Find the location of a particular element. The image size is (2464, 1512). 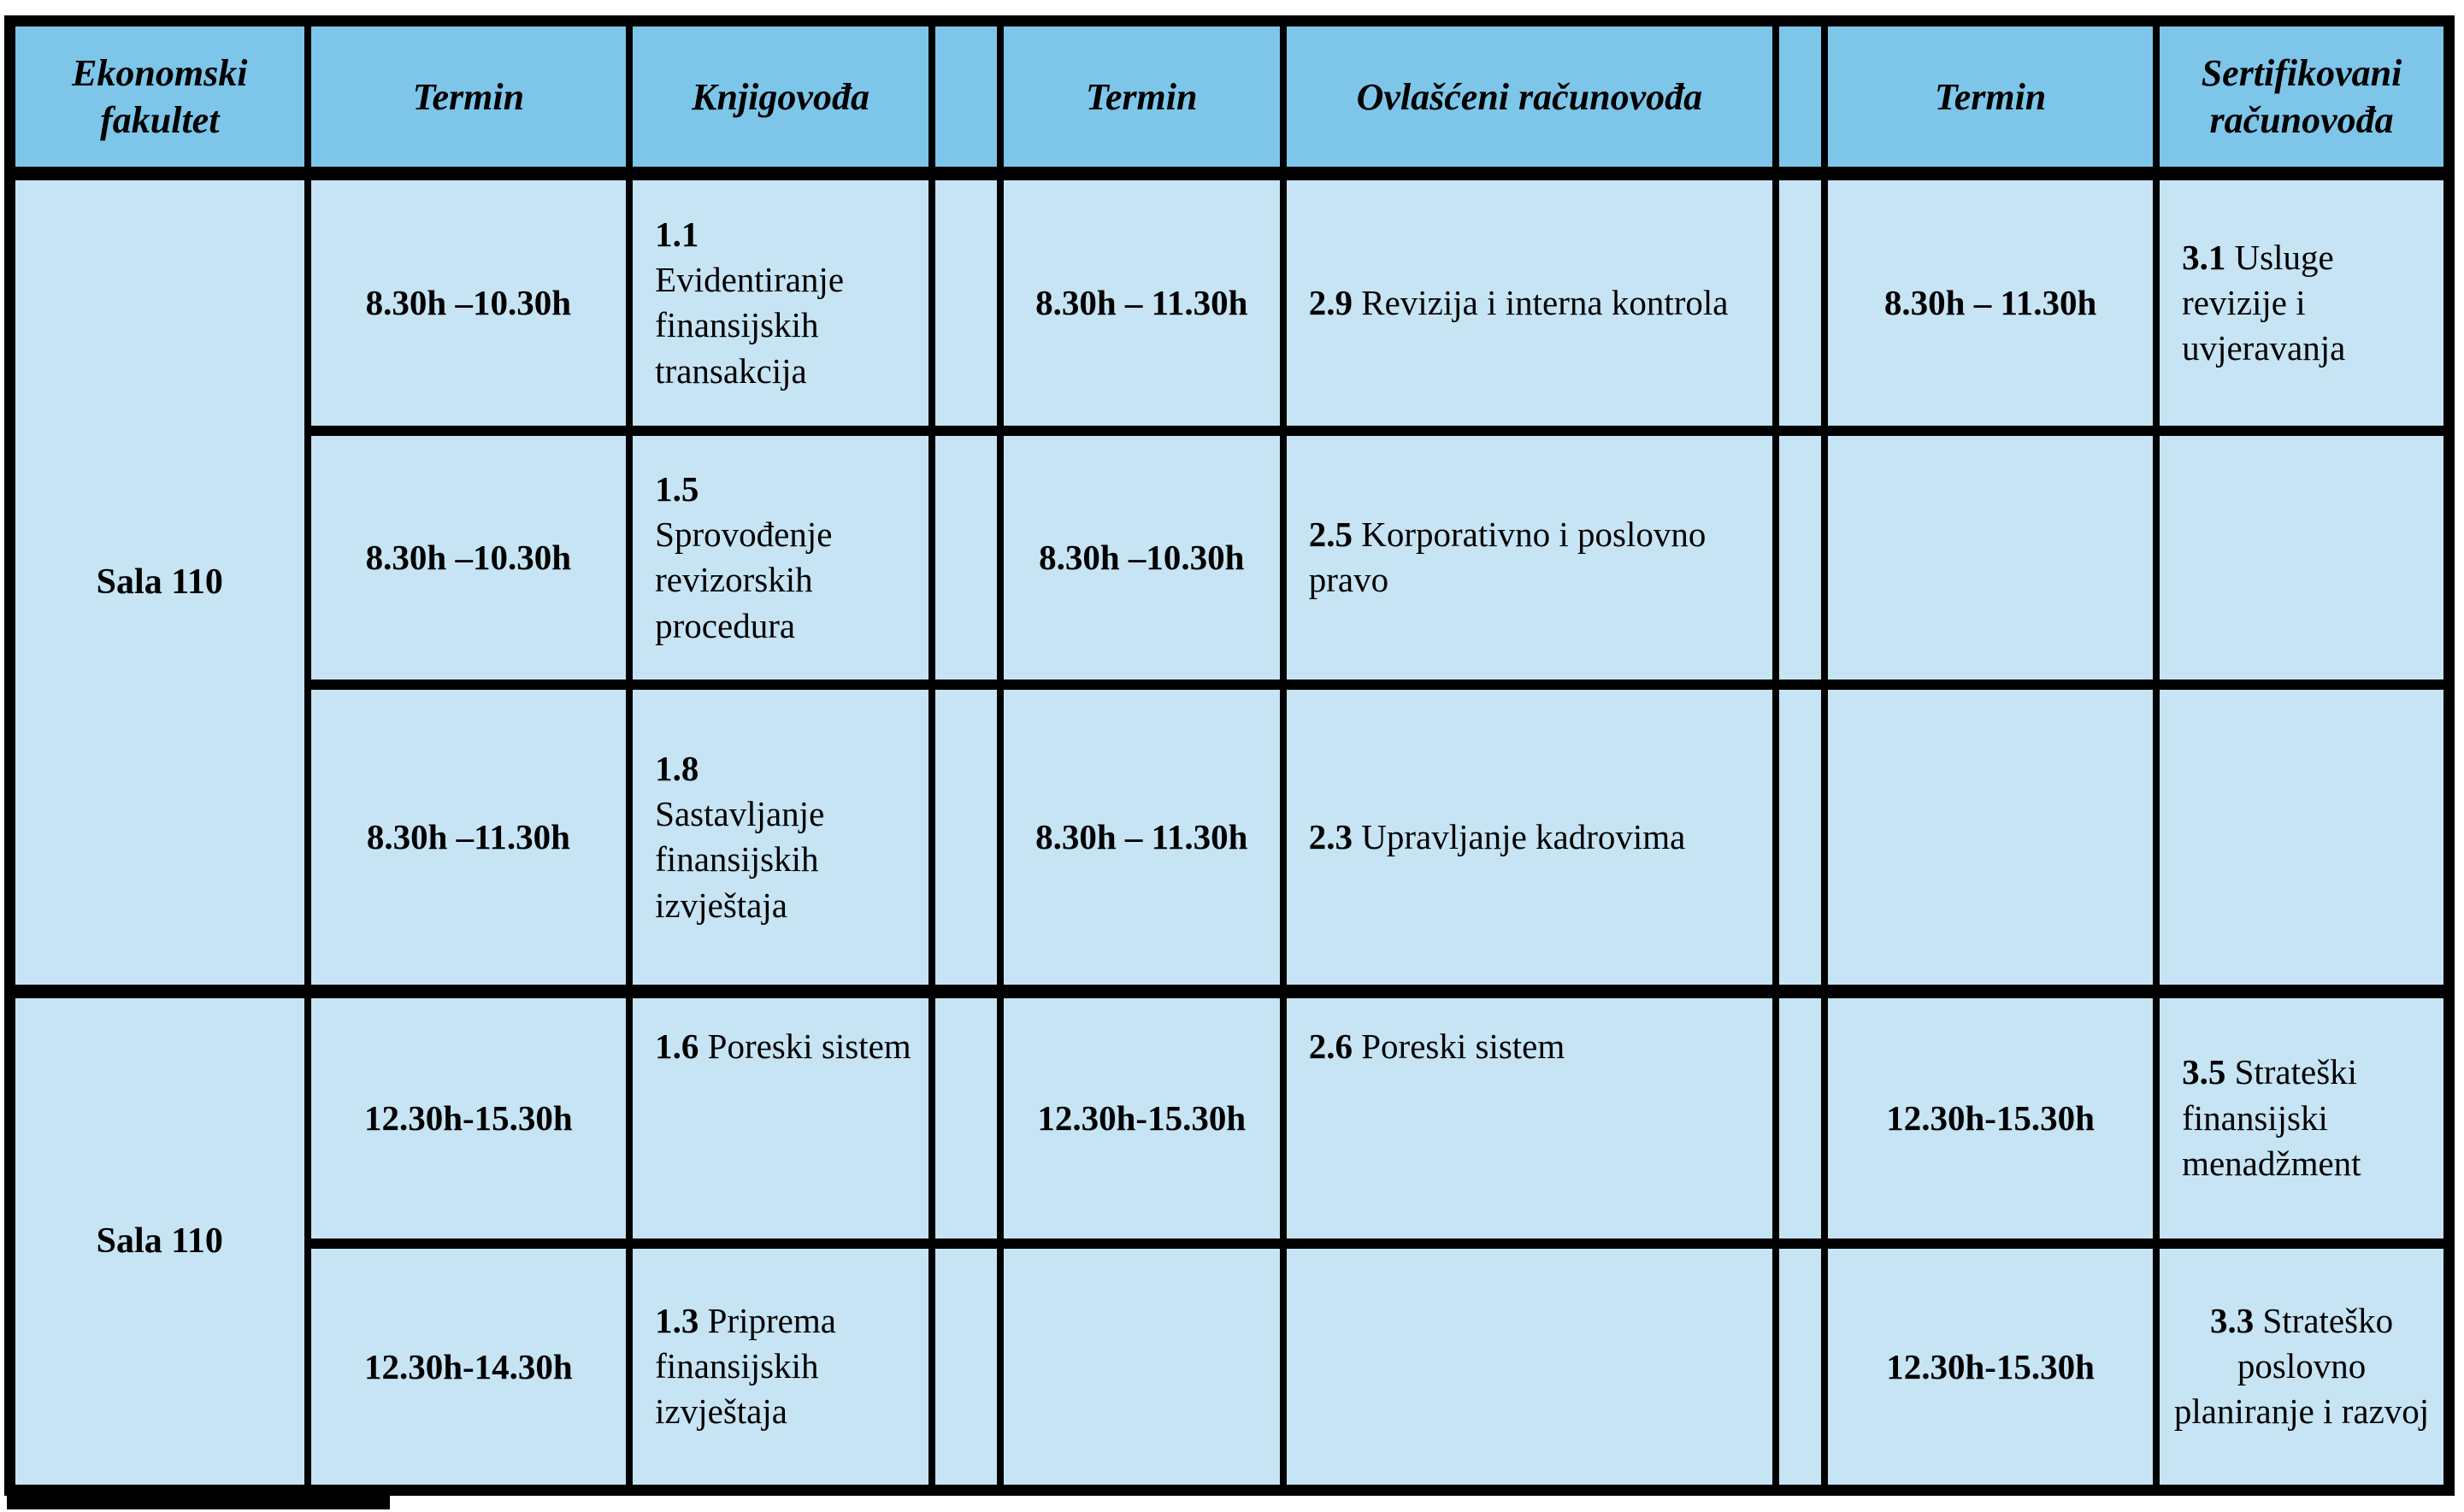

time-cell-sertifikovani-r3 is located at coordinates (1991, 838).